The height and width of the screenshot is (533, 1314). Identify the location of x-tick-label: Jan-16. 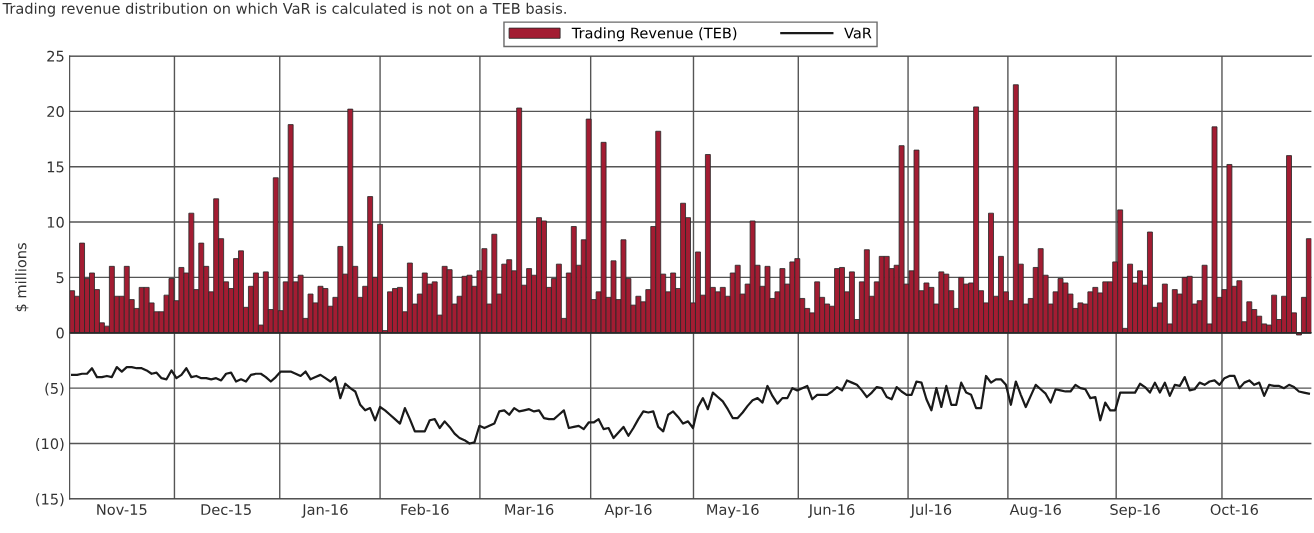
(324, 511).